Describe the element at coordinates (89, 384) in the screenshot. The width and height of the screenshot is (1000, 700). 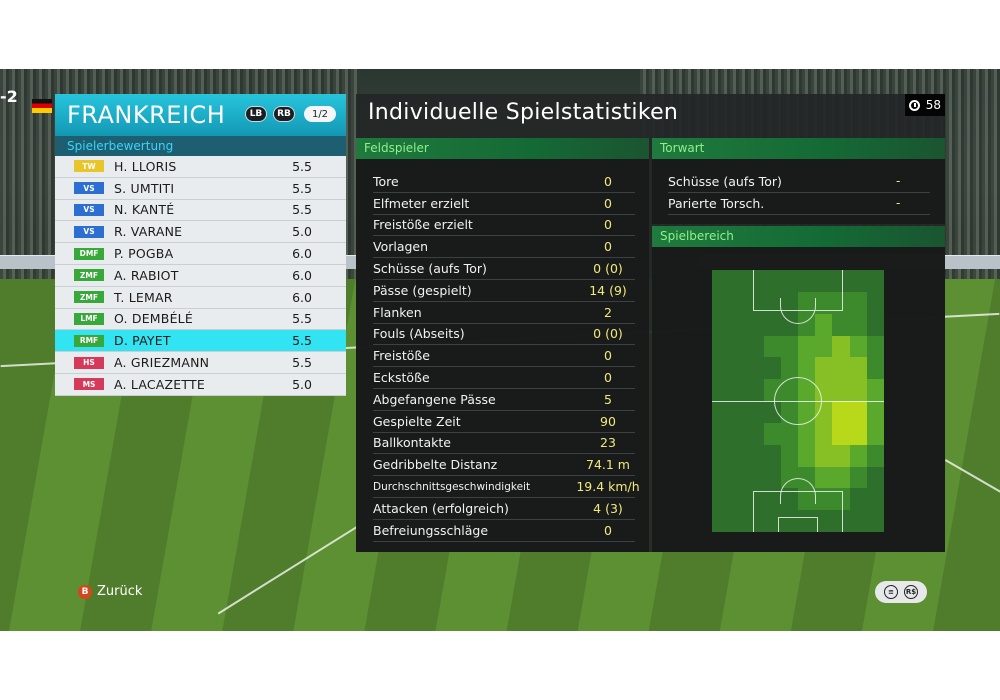
I see `position-badge: MS` at that location.